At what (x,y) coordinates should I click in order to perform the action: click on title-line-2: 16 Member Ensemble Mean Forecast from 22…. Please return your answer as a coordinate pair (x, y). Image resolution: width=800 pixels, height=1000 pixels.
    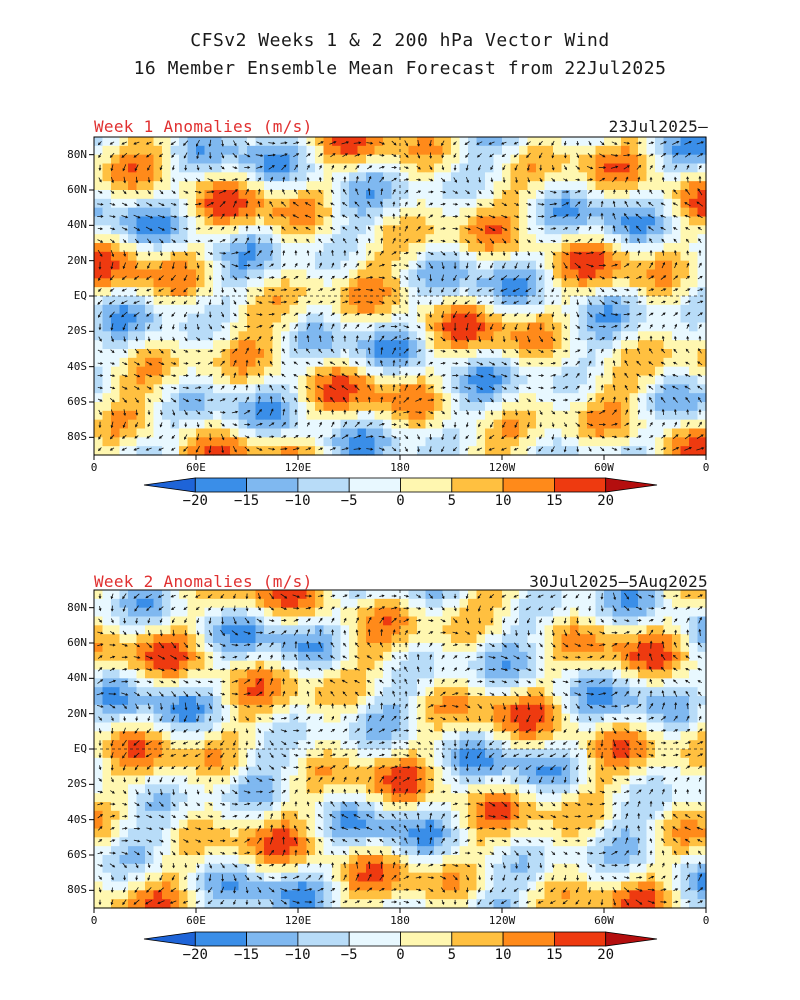
    Looking at the image, I should click on (400, 68).